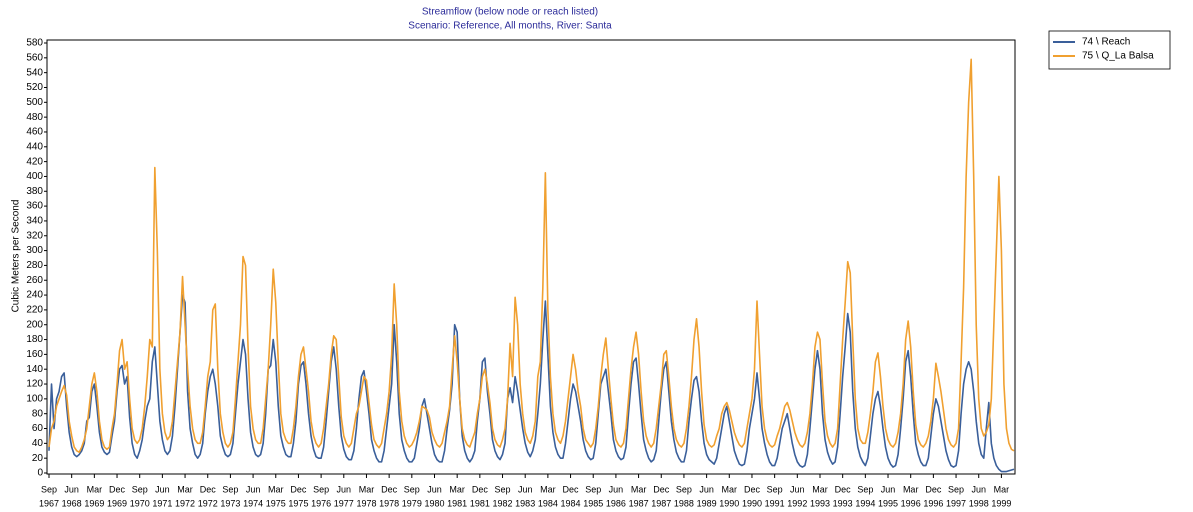 The height and width of the screenshot is (512, 1193). I want to click on x-tick-label: 1973, so click(230, 503).